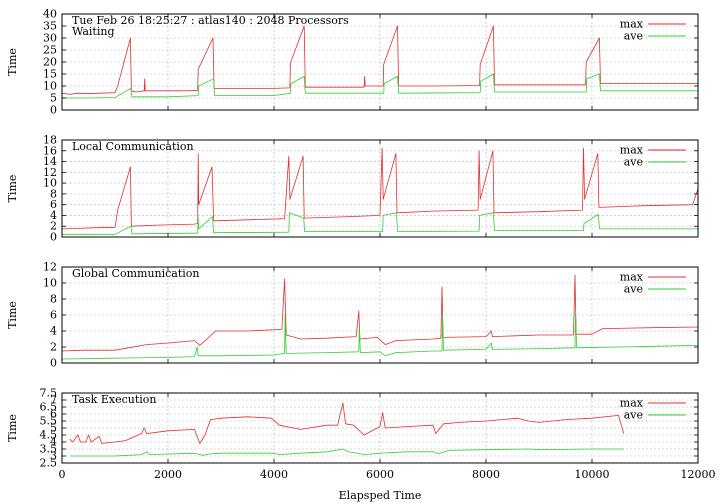 This screenshot has width=720, height=504. I want to click on panel-title: Local Communication, so click(133, 146).